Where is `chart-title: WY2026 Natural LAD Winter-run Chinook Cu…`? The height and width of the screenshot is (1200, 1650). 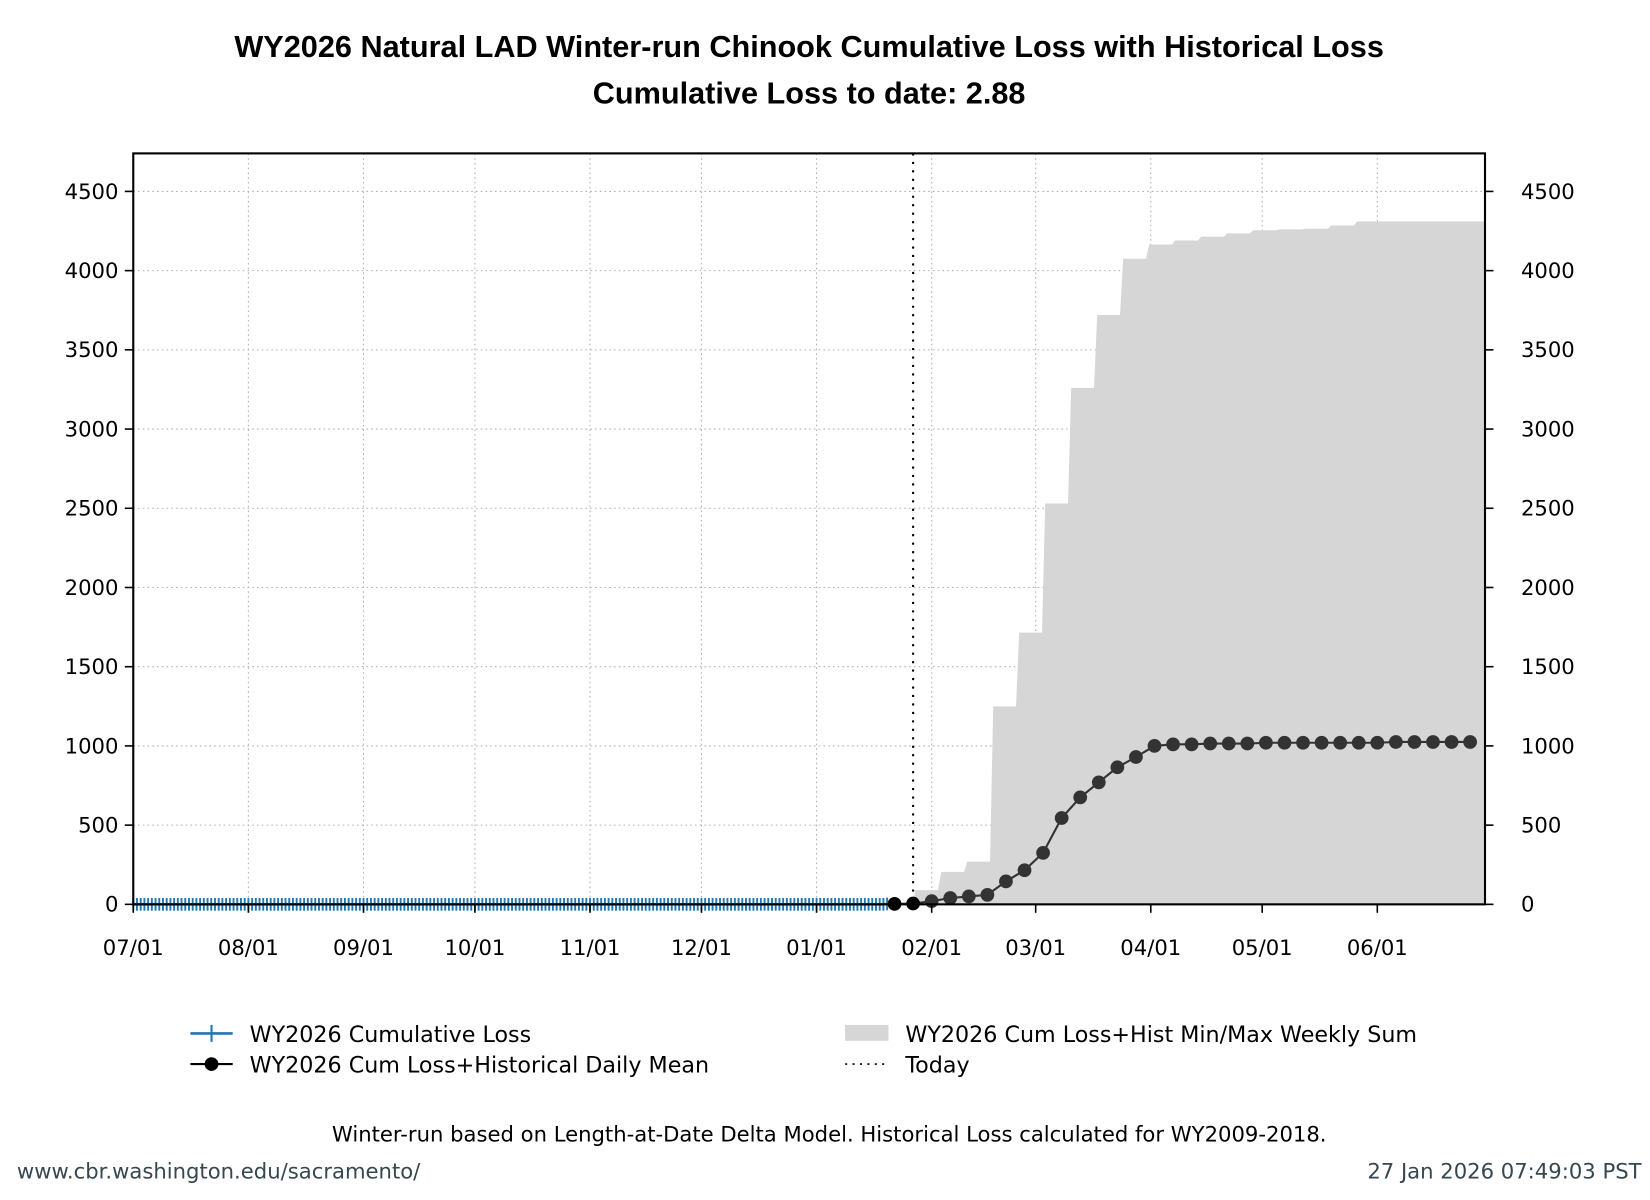
chart-title: WY2026 Natural LAD Winter-run Chinook Cu… is located at coordinates (809, 47).